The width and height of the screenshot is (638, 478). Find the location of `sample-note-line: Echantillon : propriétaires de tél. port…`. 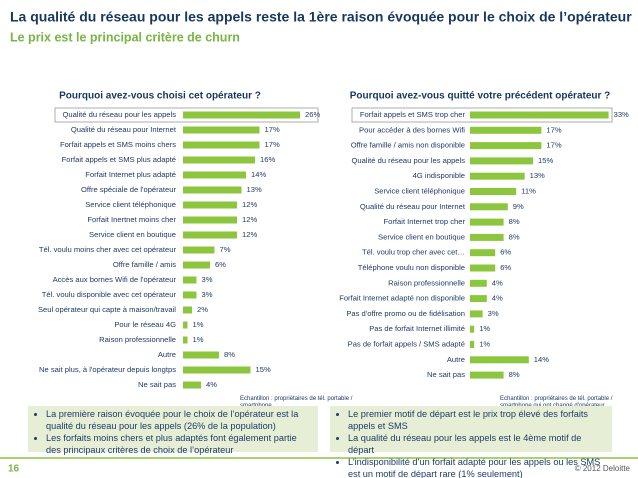

sample-note-line: Echantillon : propriétaires de tél. port… is located at coordinates (556, 399).